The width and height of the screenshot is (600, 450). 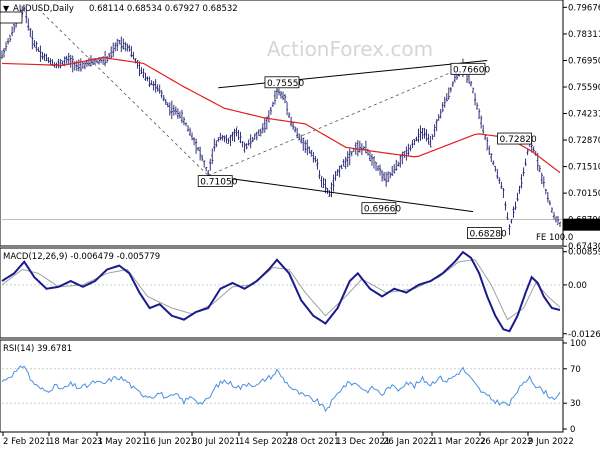 I want to click on x-tick-label: 16 Jun 2021, so click(x=170, y=442).